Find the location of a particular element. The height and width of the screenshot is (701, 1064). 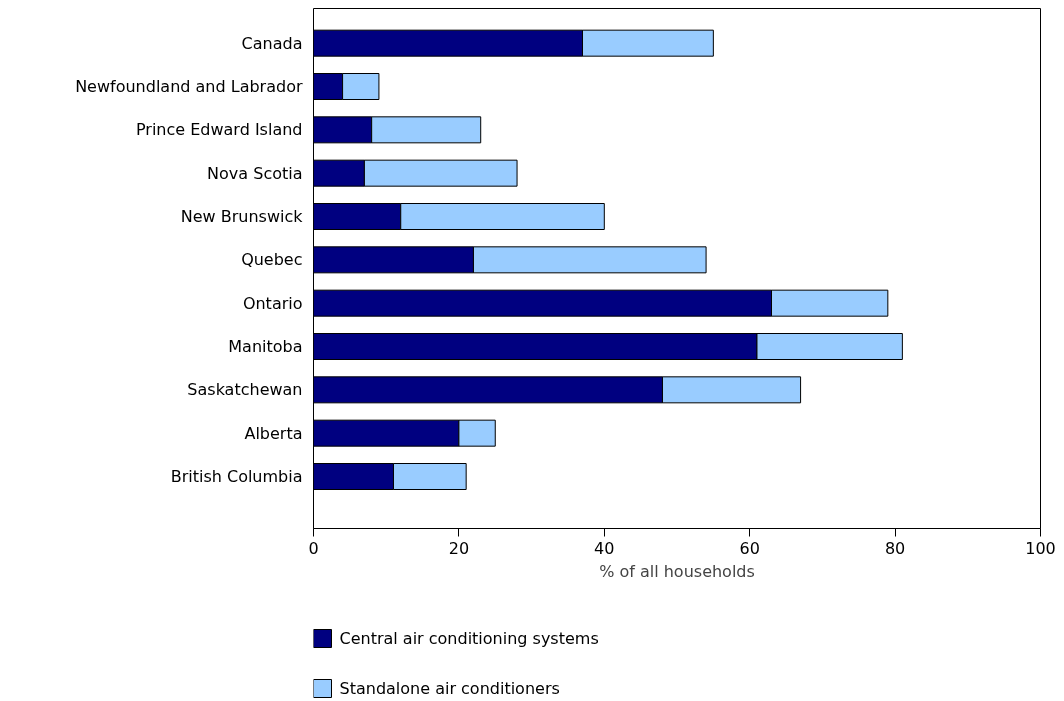

x-axis-title: % of all households is located at coordinates (677, 571).